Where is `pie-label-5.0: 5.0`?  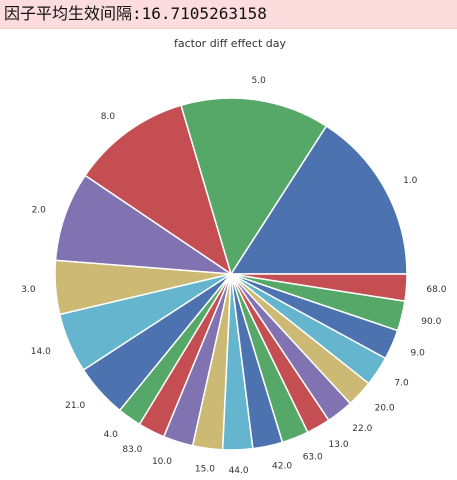
pie-label-5.0: 5.0 is located at coordinates (259, 81).